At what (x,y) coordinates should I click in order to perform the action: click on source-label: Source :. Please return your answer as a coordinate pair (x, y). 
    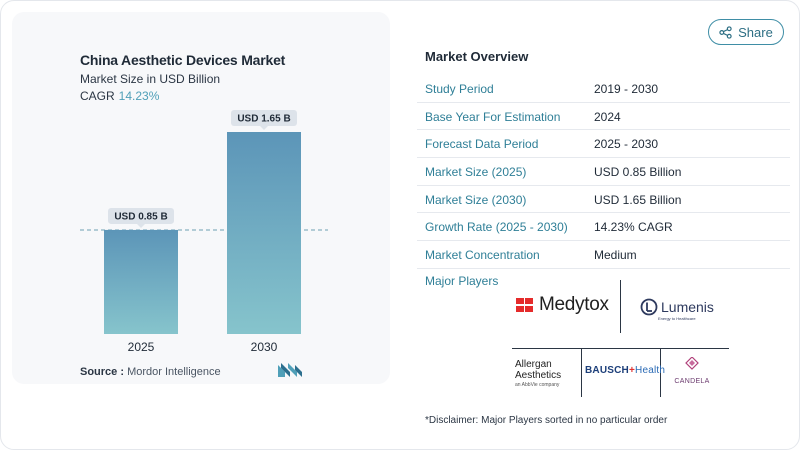
    Looking at the image, I should click on (102, 372).